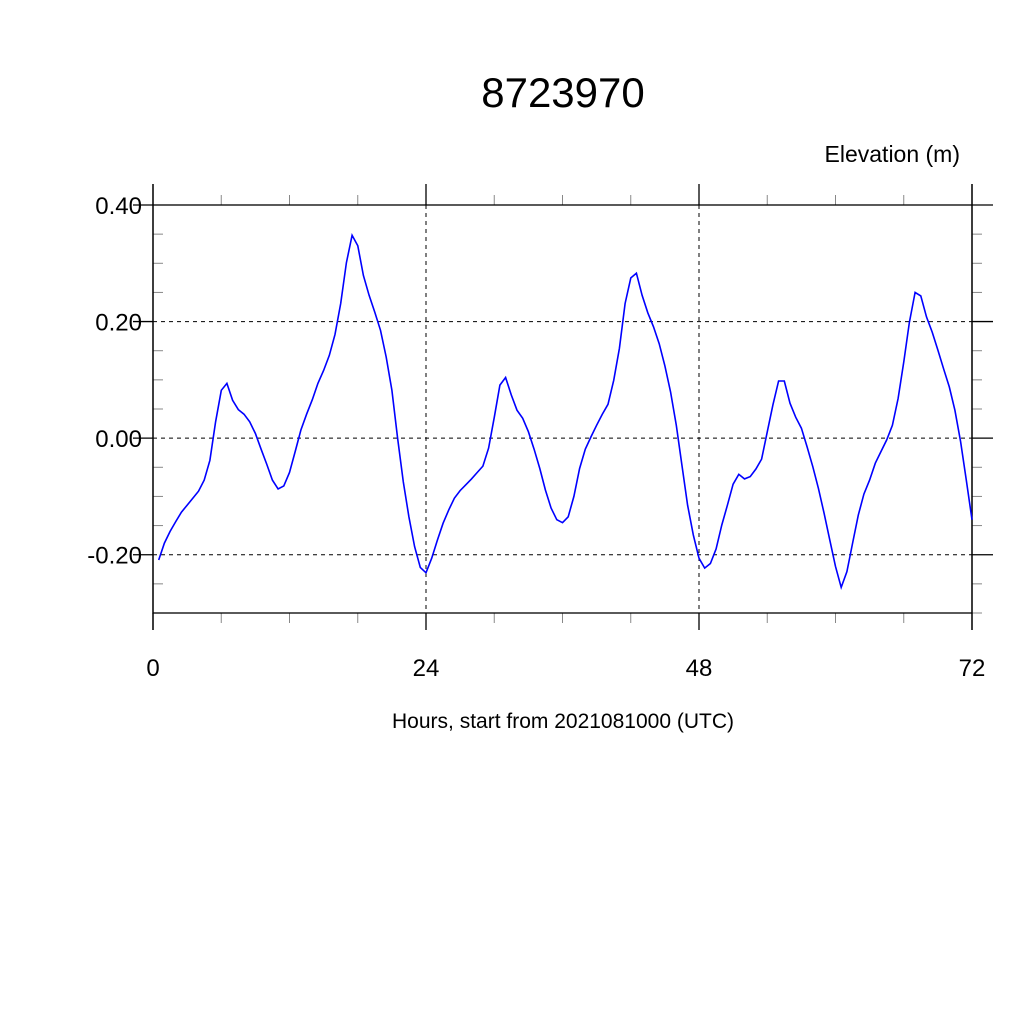 The image size is (1024, 1024). What do you see at coordinates (426, 668) in the screenshot?
I see `x-tick-label: 24` at bounding box center [426, 668].